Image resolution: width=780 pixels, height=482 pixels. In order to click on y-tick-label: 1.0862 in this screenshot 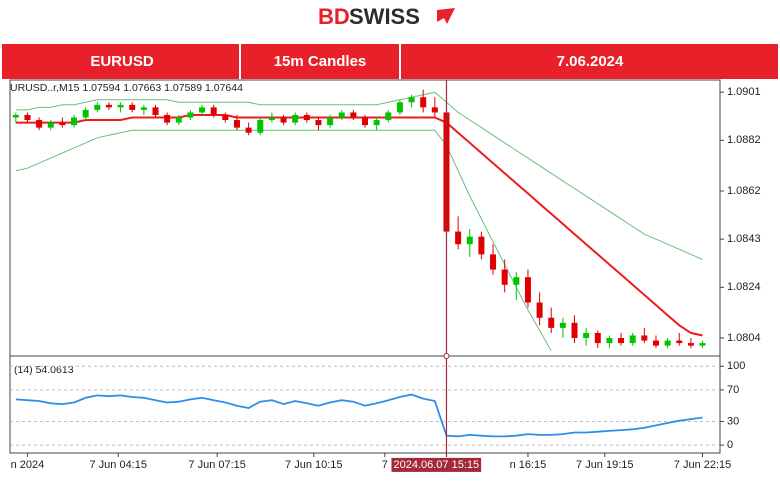, I will do `click(744, 191)`.